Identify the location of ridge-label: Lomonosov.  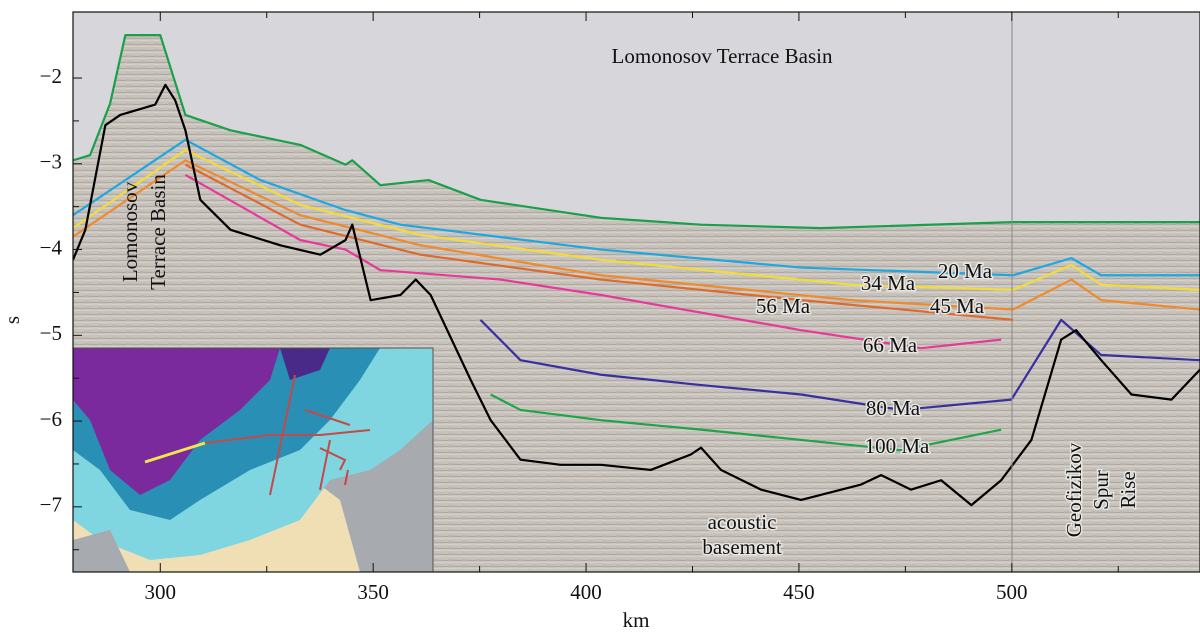
(130, 231).